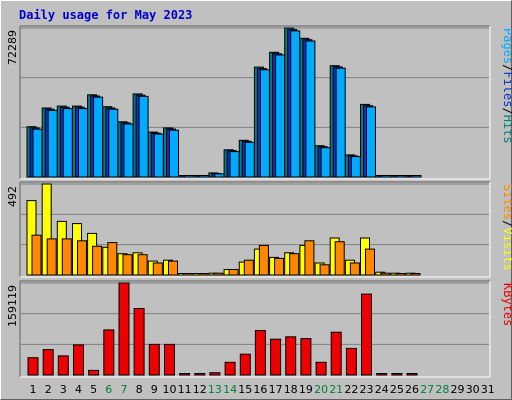  Describe the element at coordinates (321, 389) in the screenshot. I see `x-tick-label: 20` at that location.